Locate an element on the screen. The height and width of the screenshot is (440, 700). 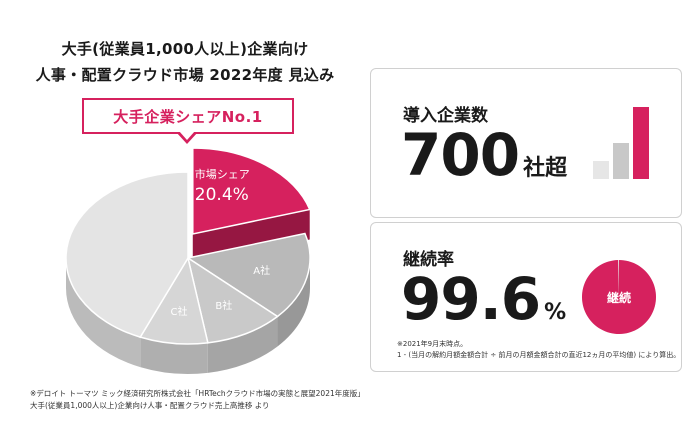
pie-label-1: A社 is located at coordinates (261, 270).